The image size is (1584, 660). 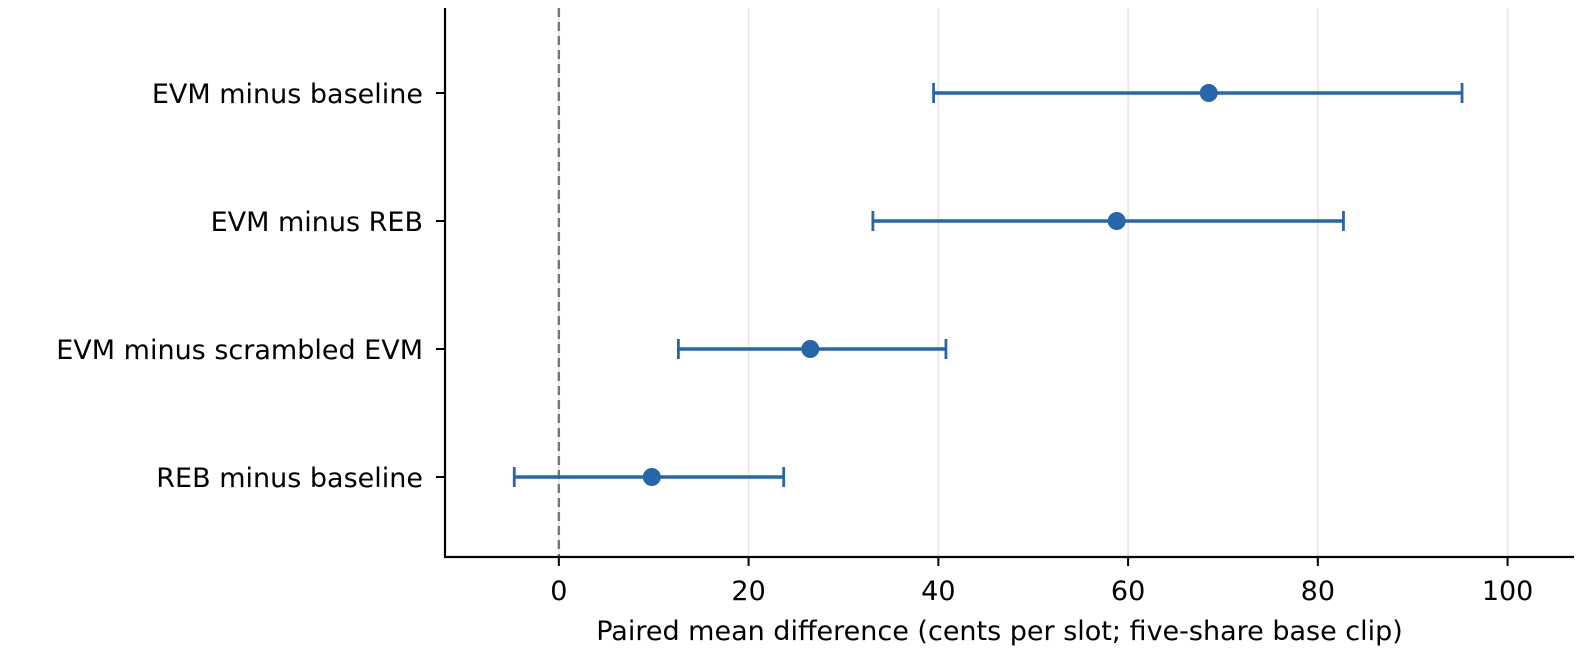 What do you see at coordinates (317, 222) in the screenshot?
I see `y-tick-label: EVM minus REB` at bounding box center [317, 222].